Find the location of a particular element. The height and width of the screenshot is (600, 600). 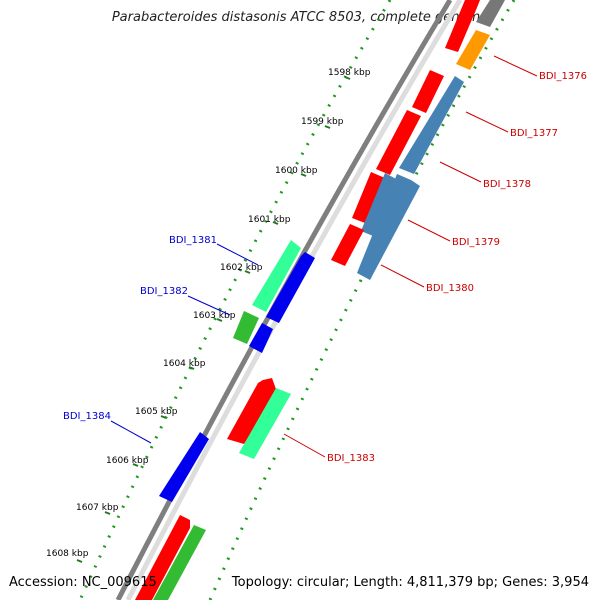

gene-label: BDI_1378 is located at coordinates (507, 184).